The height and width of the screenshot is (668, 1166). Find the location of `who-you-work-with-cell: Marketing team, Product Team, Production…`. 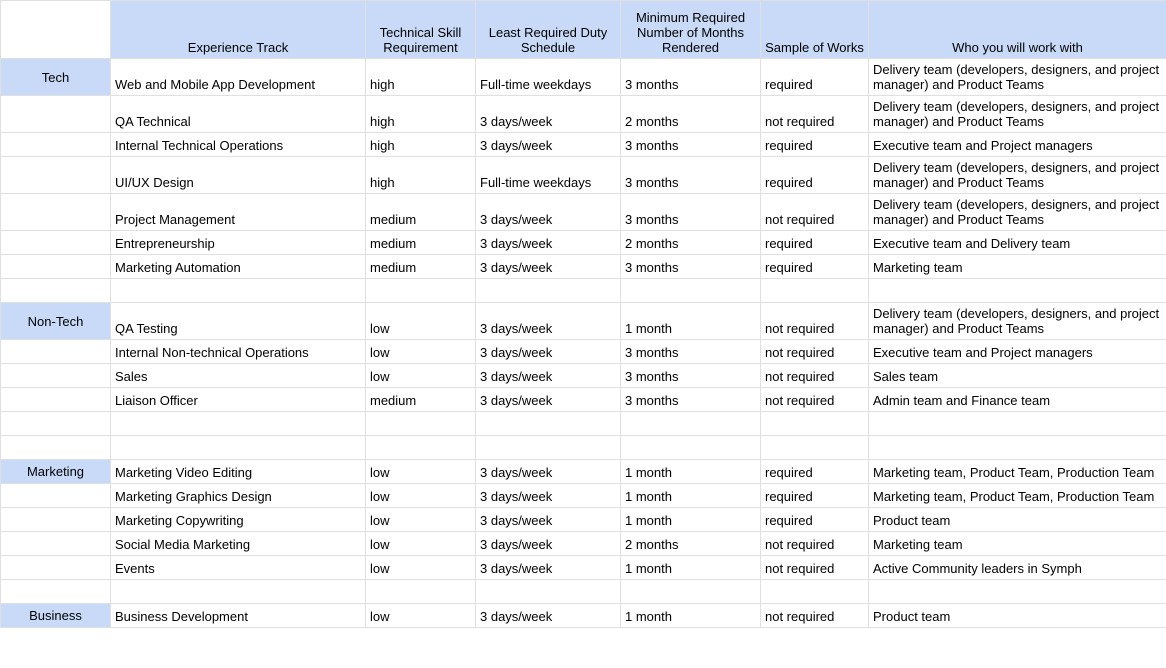

who-you-work-with-cell: Marketing team, Product Team, Production… is located at coordinates (1017, 495).